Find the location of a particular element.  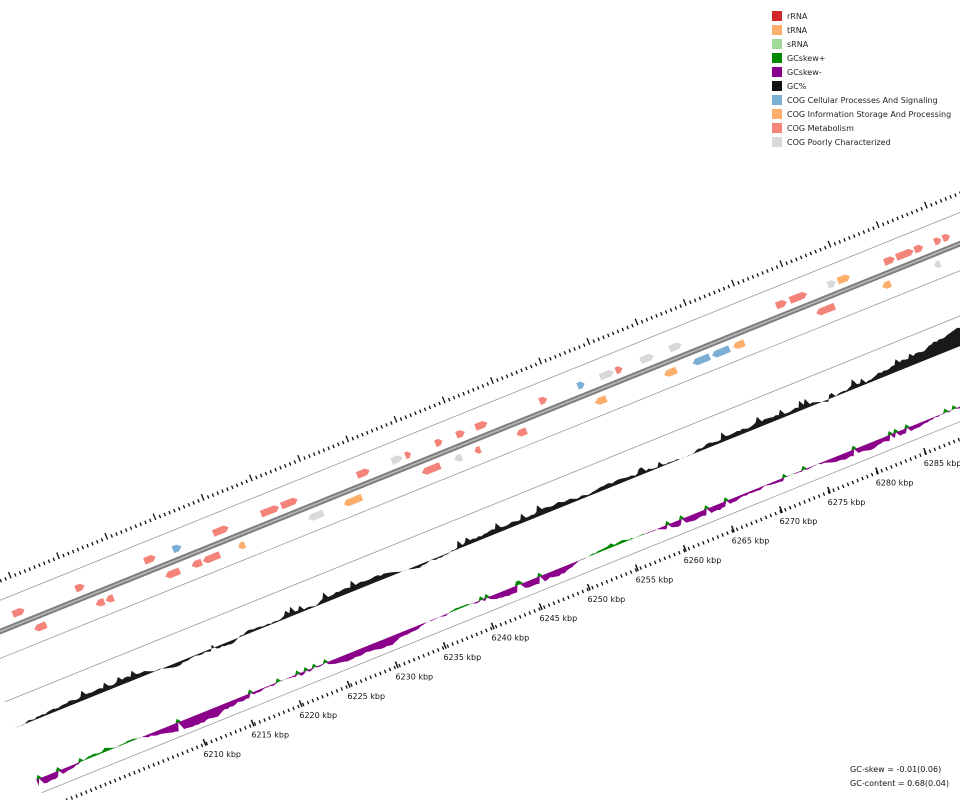

legend-label: COG Information Storage And Processing is located at coordinates (869, 114).